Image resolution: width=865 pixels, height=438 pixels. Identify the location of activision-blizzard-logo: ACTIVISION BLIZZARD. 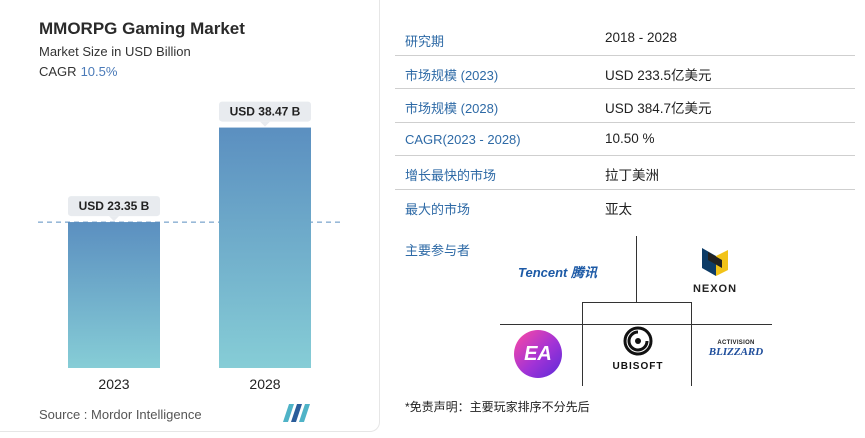
(736, 349).